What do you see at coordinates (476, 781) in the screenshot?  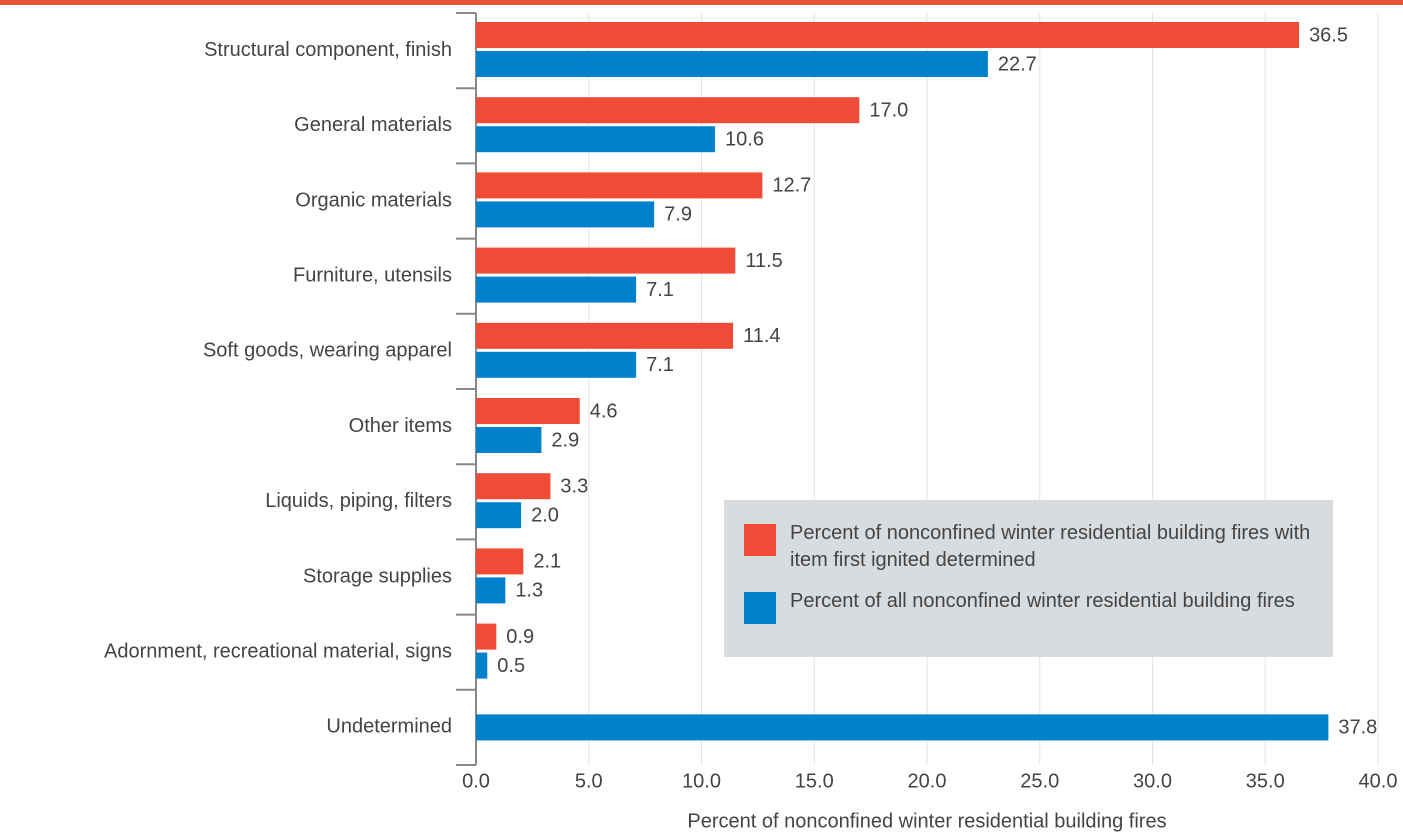 I see `x-tick-label: 0.0` at bounding box center [476, 781].